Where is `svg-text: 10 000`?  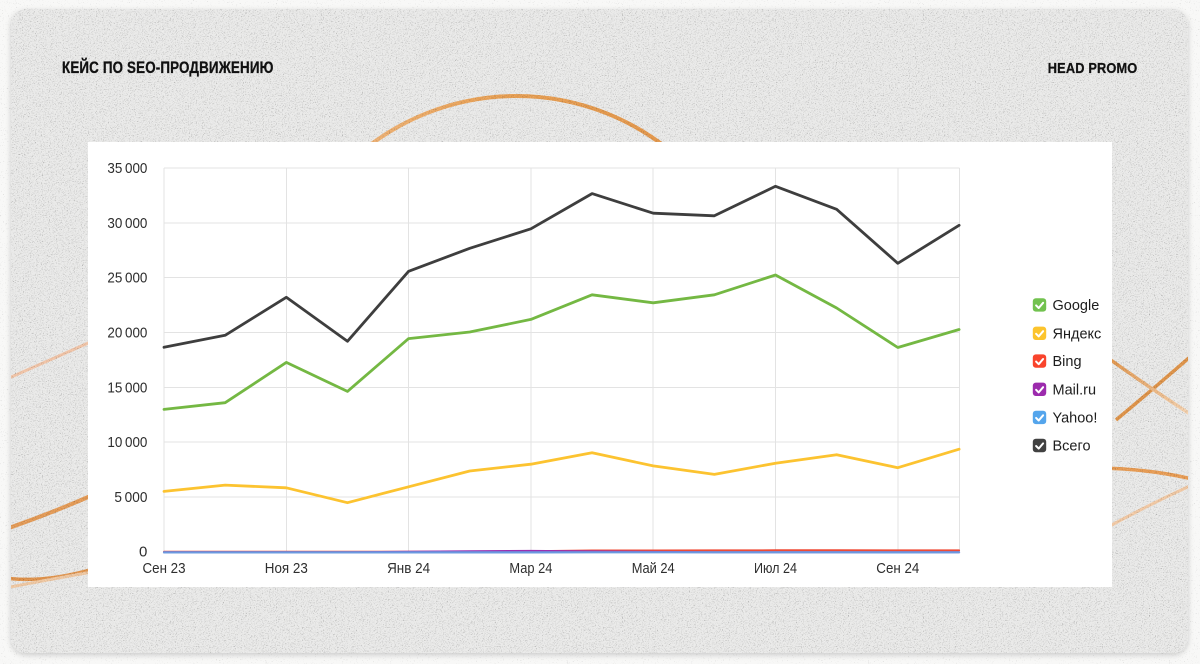 svg-text: 10 000 is located at coordinates (127, 442).